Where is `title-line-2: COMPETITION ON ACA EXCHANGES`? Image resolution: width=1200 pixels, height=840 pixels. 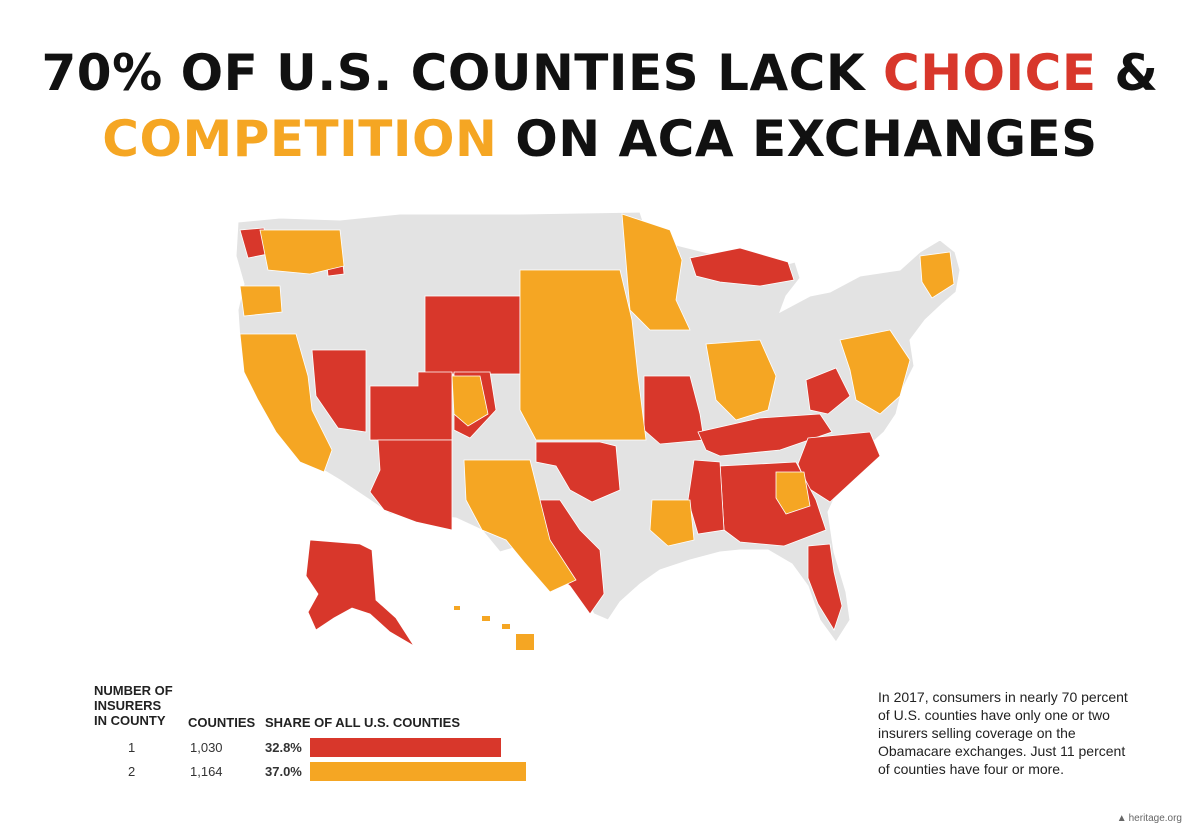 title-line-2: COMPETITION ON ACA EXCHANGES is located at coordinates (600, 139).